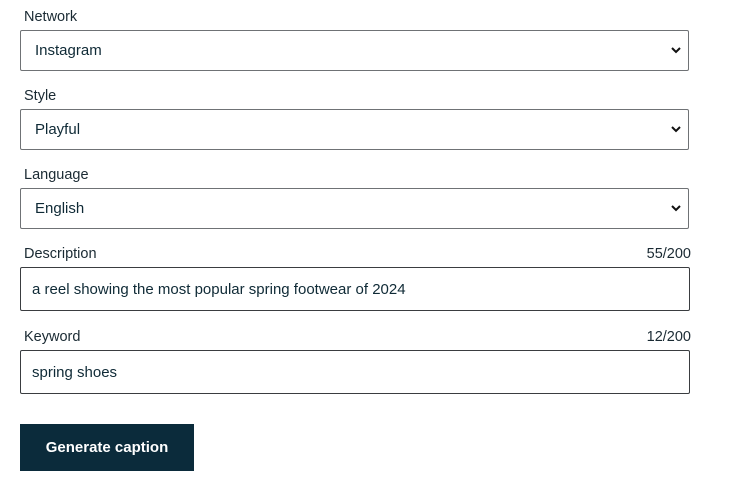 The image size is (733, 488). I want to click on description-counter: 55/200, so click(668, 254).